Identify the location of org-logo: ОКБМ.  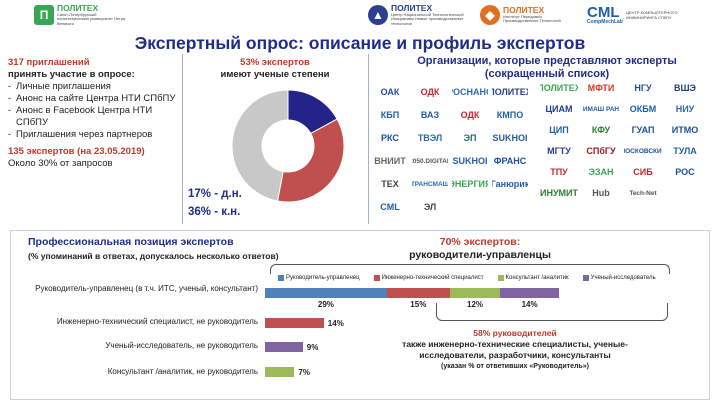
(643, 109).